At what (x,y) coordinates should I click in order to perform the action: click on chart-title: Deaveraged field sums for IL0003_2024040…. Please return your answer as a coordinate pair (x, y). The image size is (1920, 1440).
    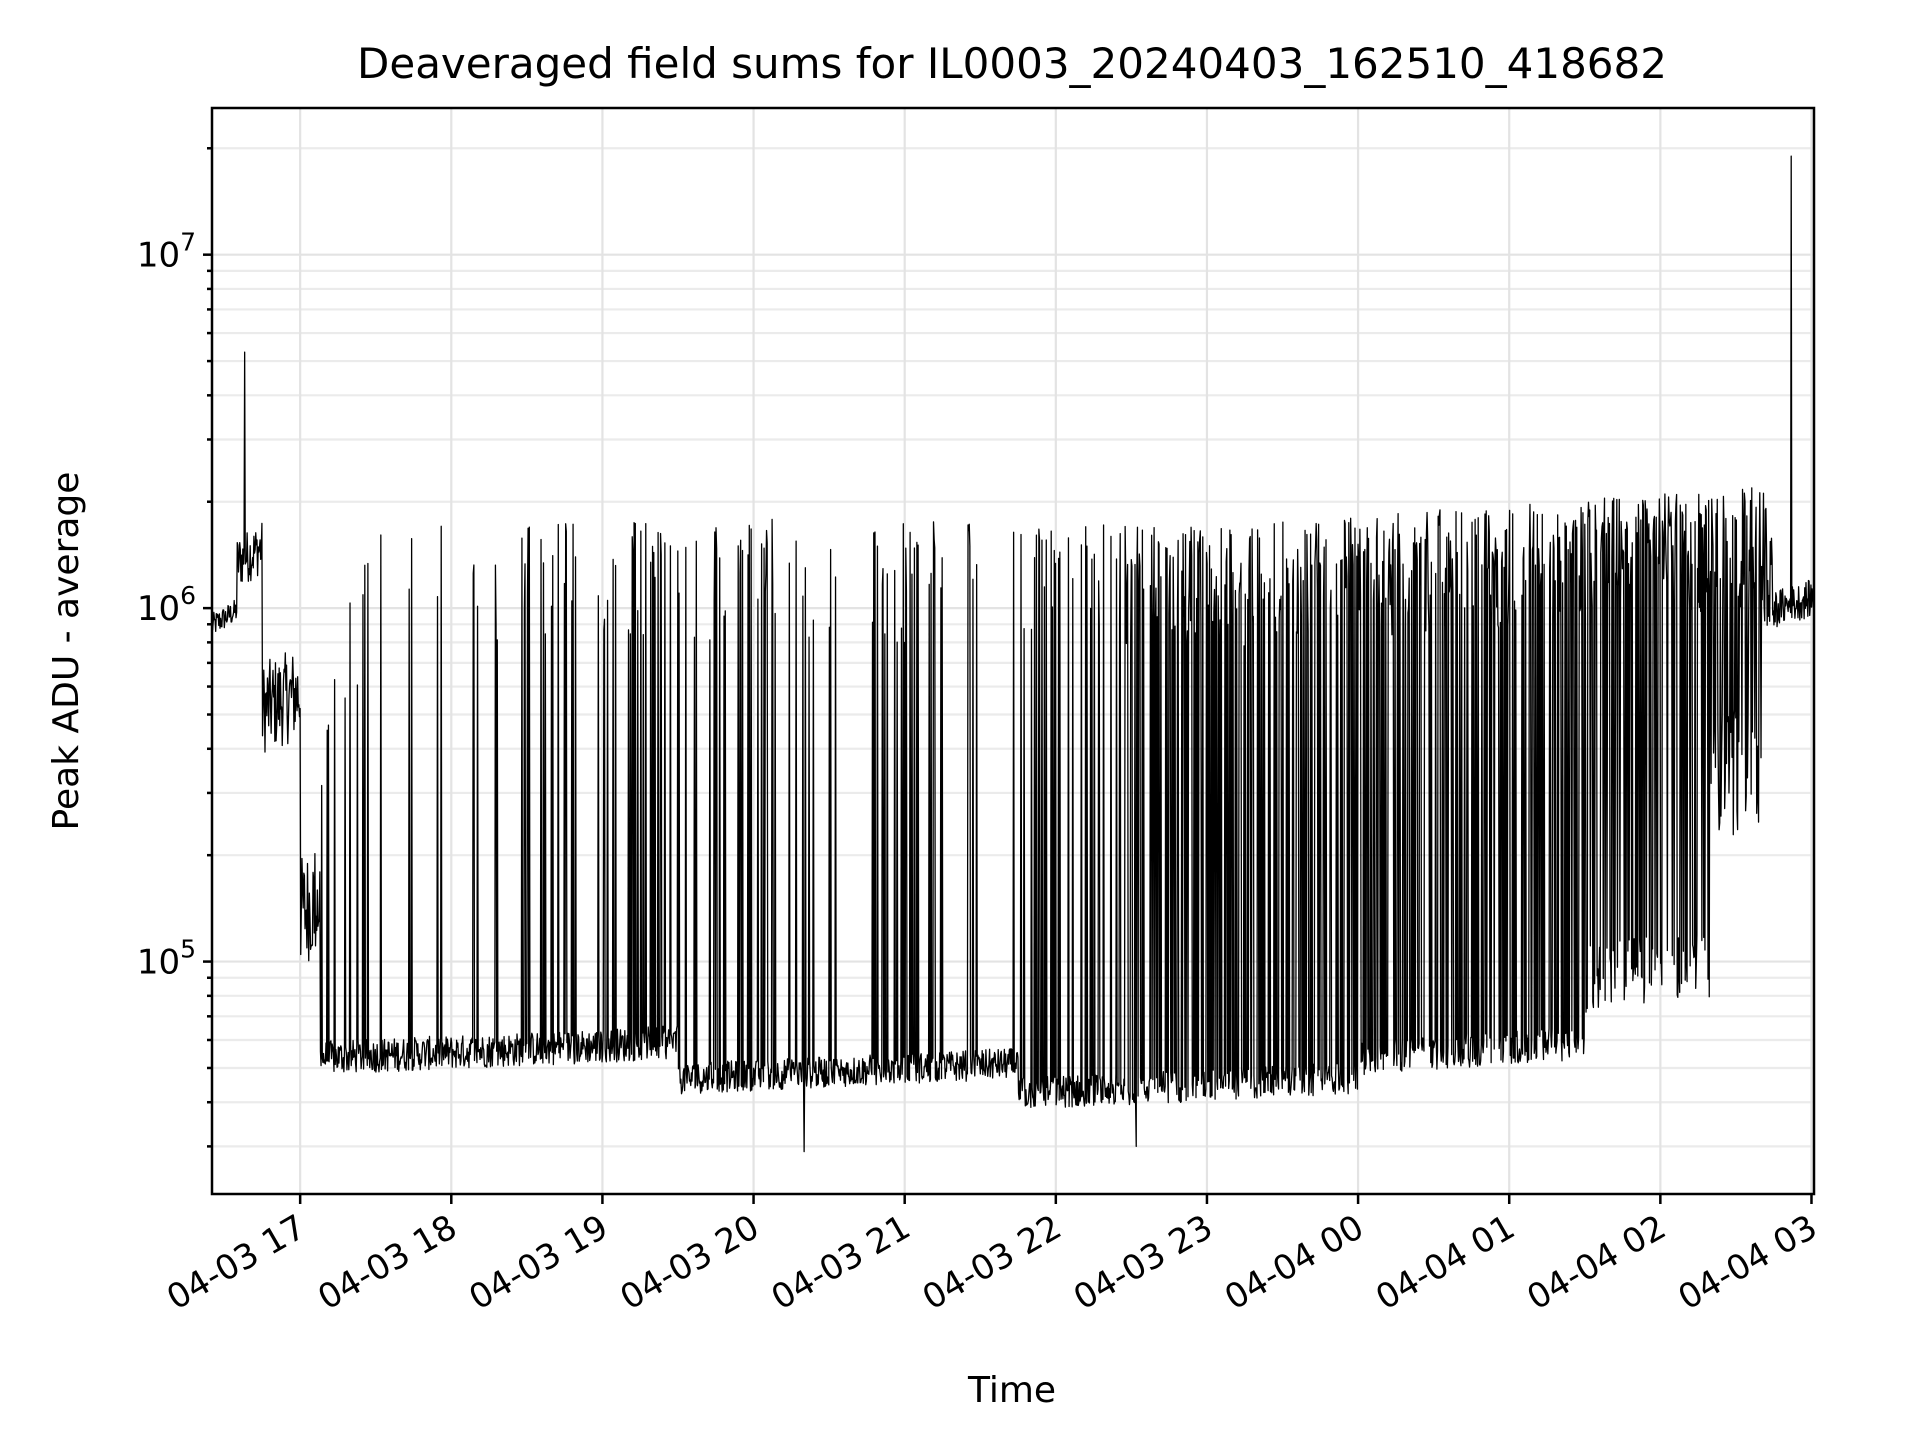
    Looking at the image, I should click on (1012, 63).